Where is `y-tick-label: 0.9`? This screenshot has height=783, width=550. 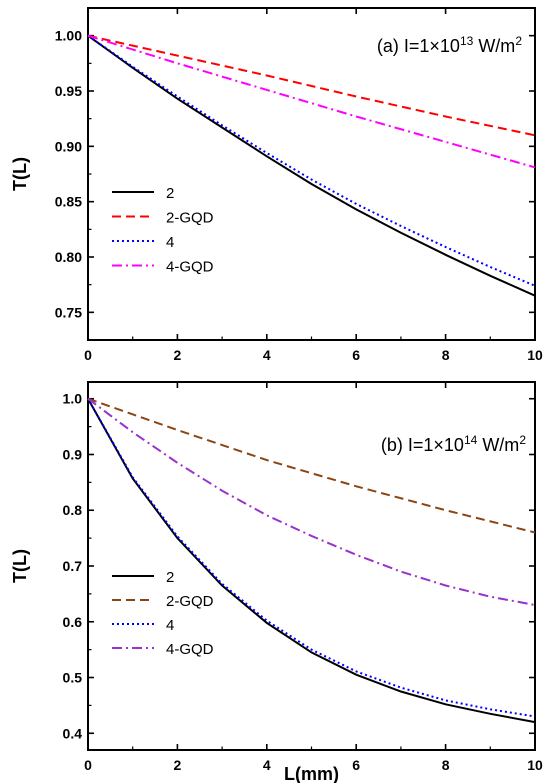 y-tick-label: 0.9 is located at coordinates (73, 454).